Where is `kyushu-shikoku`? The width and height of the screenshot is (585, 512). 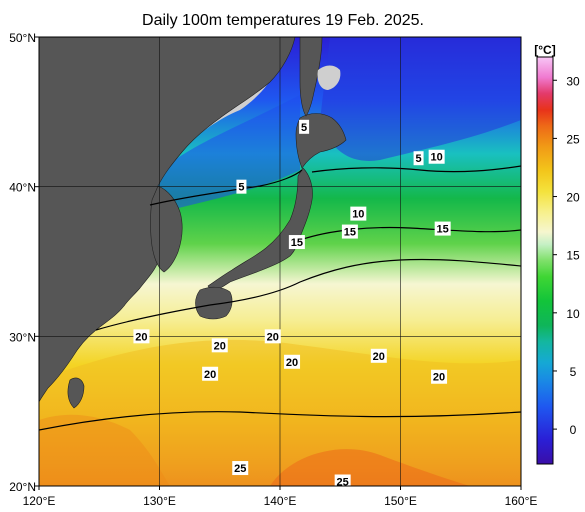 kyushu-shikoku is located at coordinates (214, 303).